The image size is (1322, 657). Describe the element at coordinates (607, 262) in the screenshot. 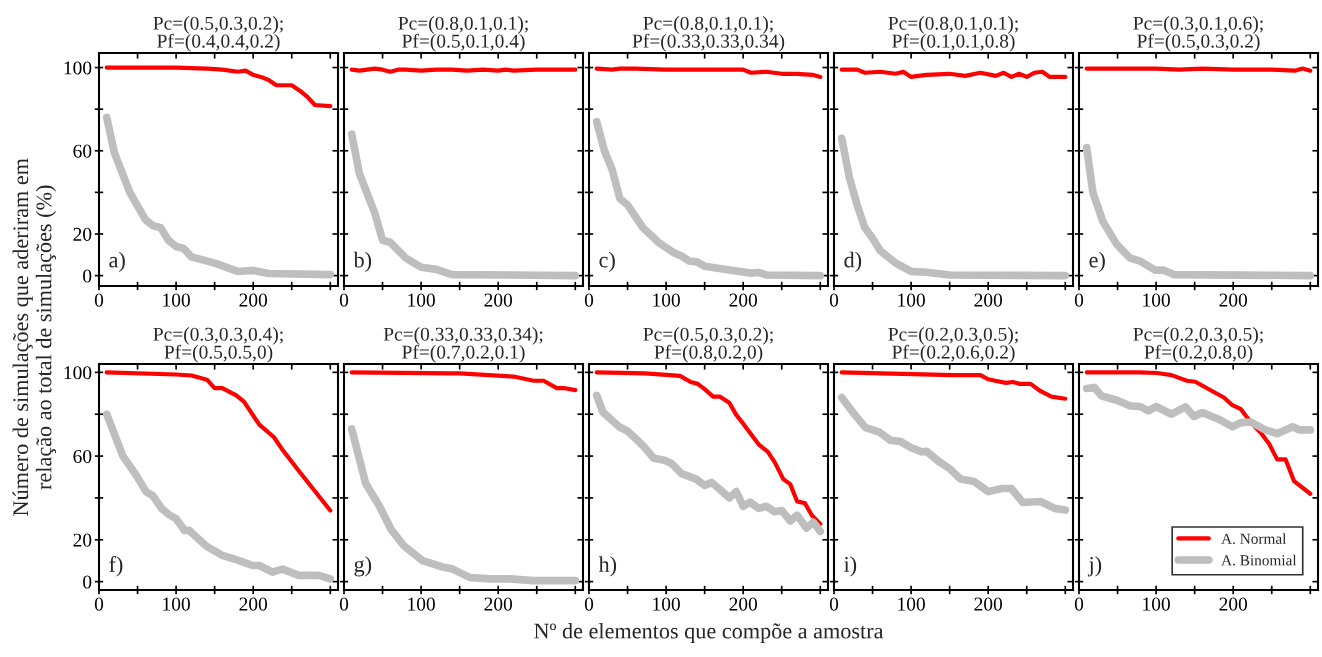

I see `annotation: c)` at that location.